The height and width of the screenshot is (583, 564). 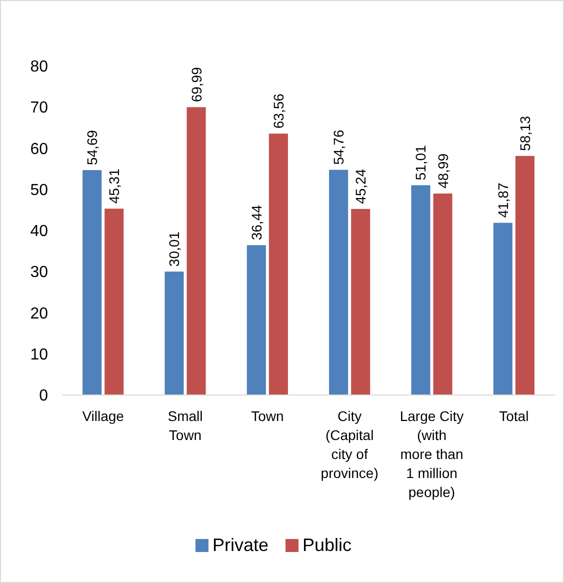 What do you see at coordinates (196, 84) in the screenshot?
I see `data-label: 69,99` at bounding box center [196, 84].